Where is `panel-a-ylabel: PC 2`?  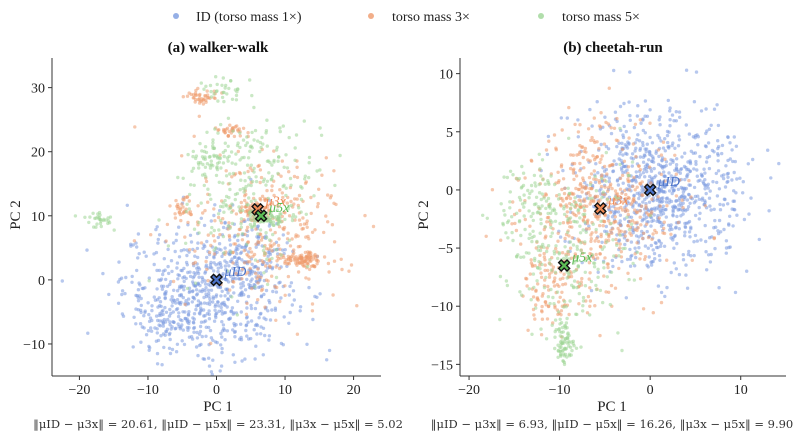
panel-a-ylabel: PC 2 is located at coordinates (16, 215).